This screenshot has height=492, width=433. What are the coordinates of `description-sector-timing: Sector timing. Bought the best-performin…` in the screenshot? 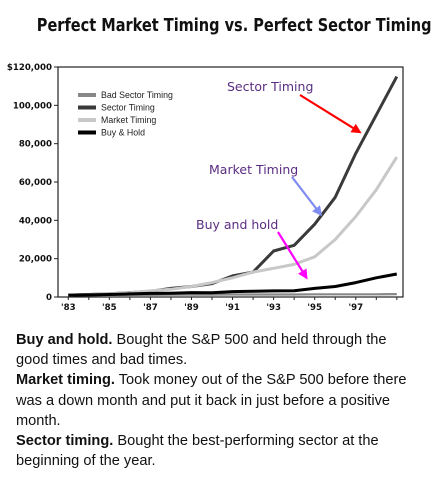 It's located at (218, 451).